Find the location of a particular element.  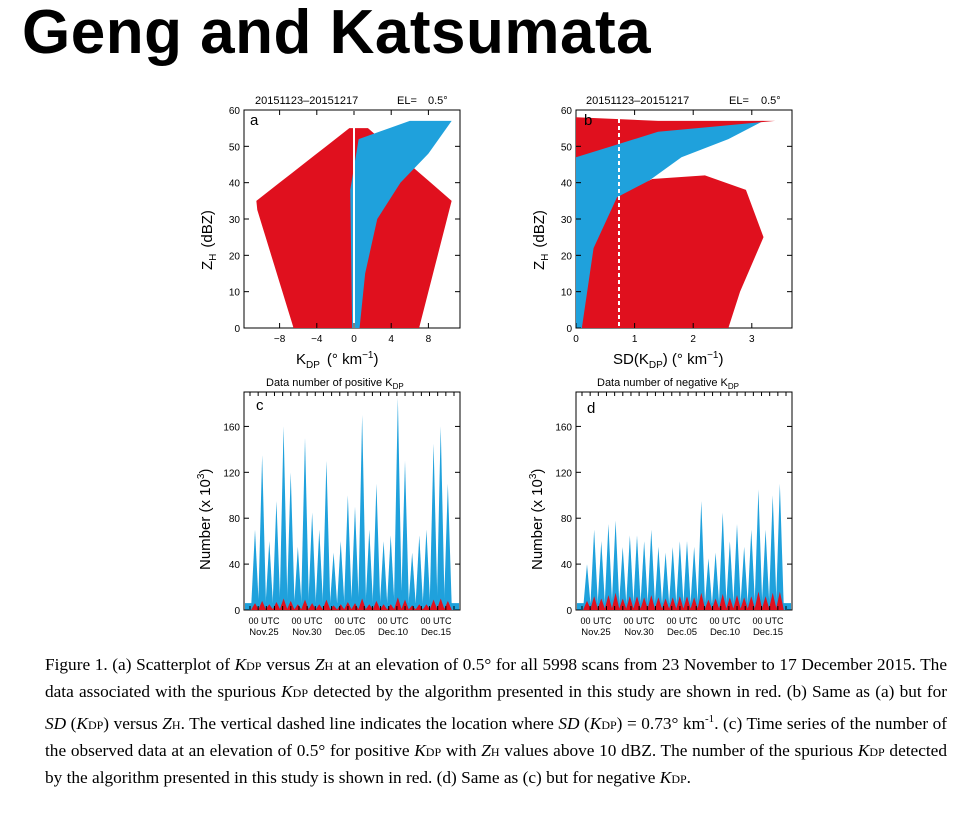

panel-a-ytick-label: 0 is located at coordinates (237, 329).